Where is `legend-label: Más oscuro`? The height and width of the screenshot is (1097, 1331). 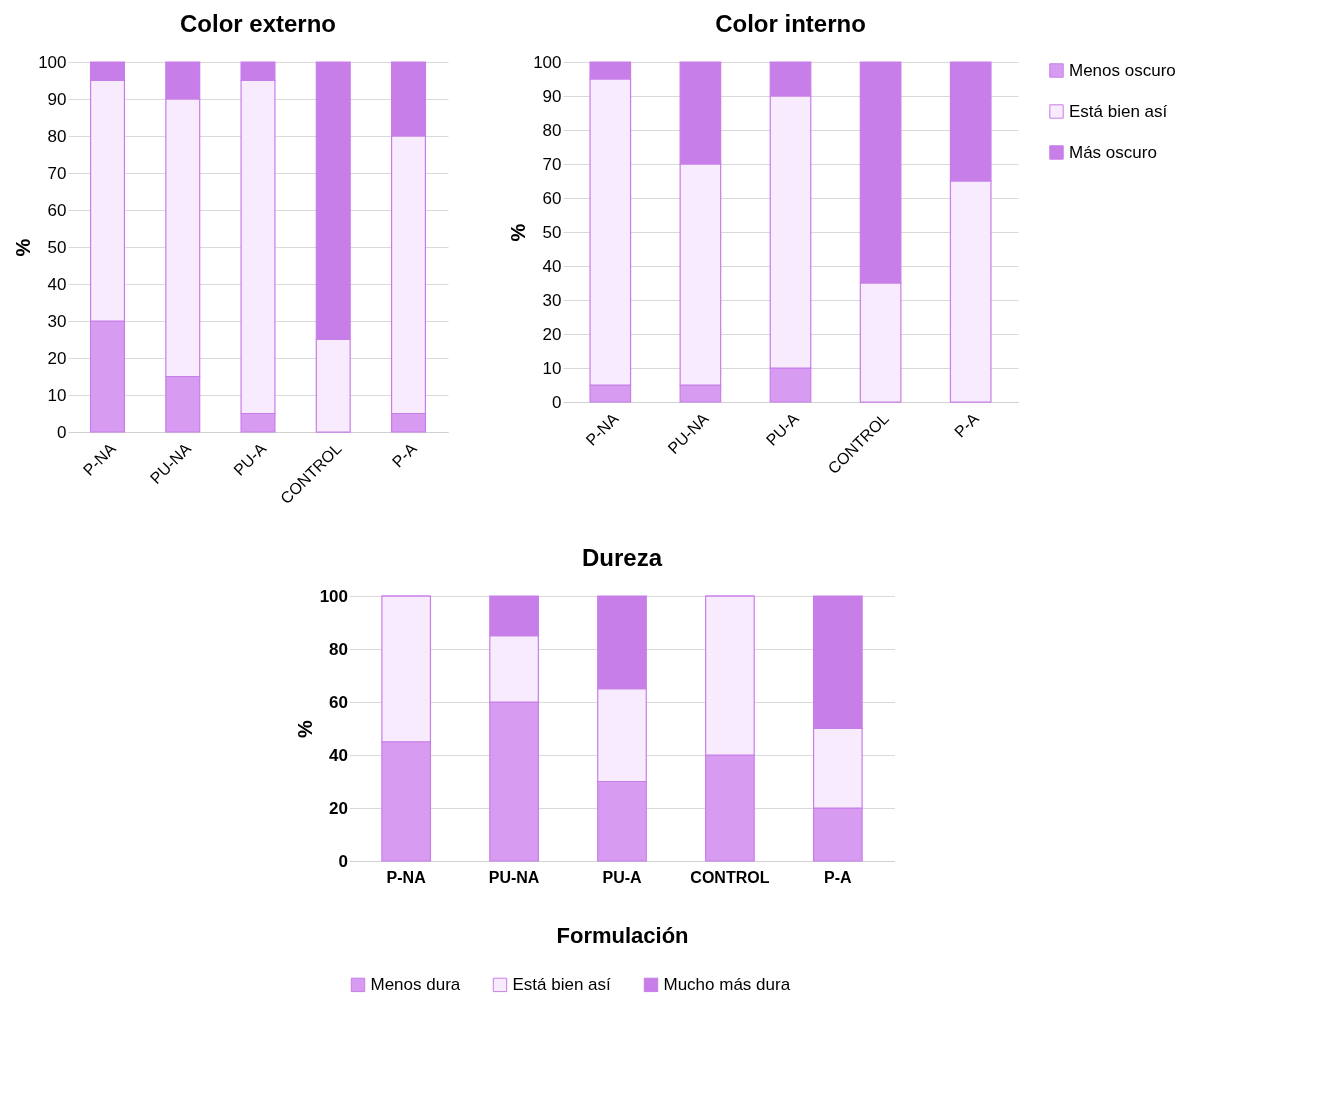
legend-label: Más oscuro is located at coordinates (1113, 152).